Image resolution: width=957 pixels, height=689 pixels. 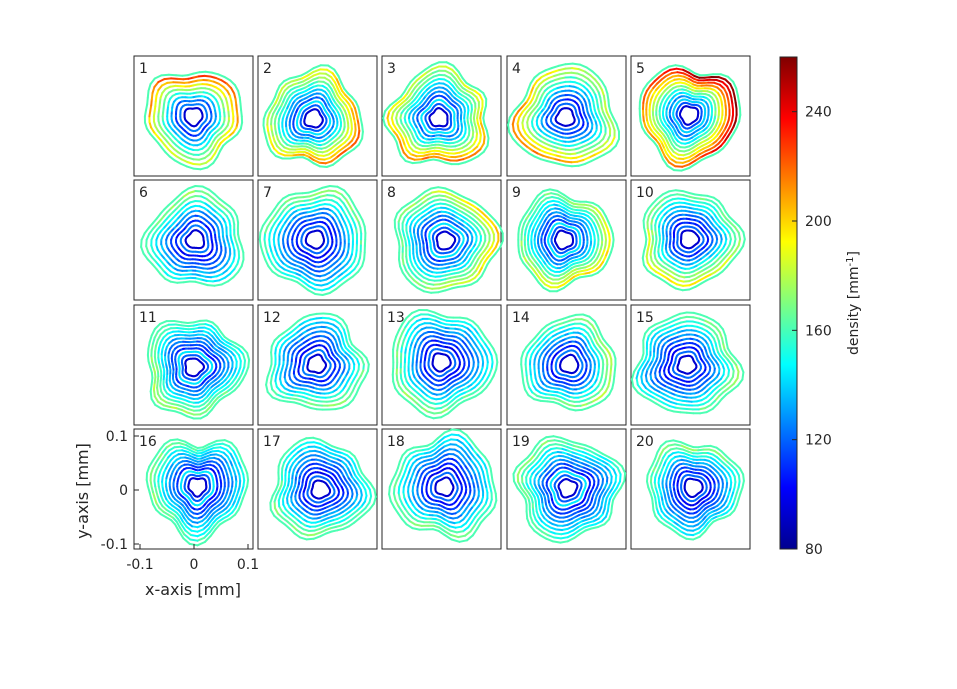 I want to click on panel-label: 2, so click(x=267, y=69).